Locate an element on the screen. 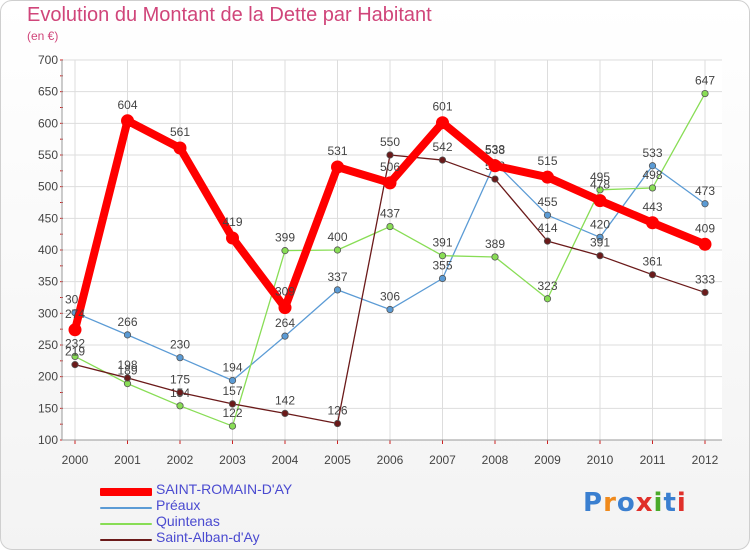 This screenshot has width=750, height=550. y-tick-label: 300 is located at coordinates (48, 313).